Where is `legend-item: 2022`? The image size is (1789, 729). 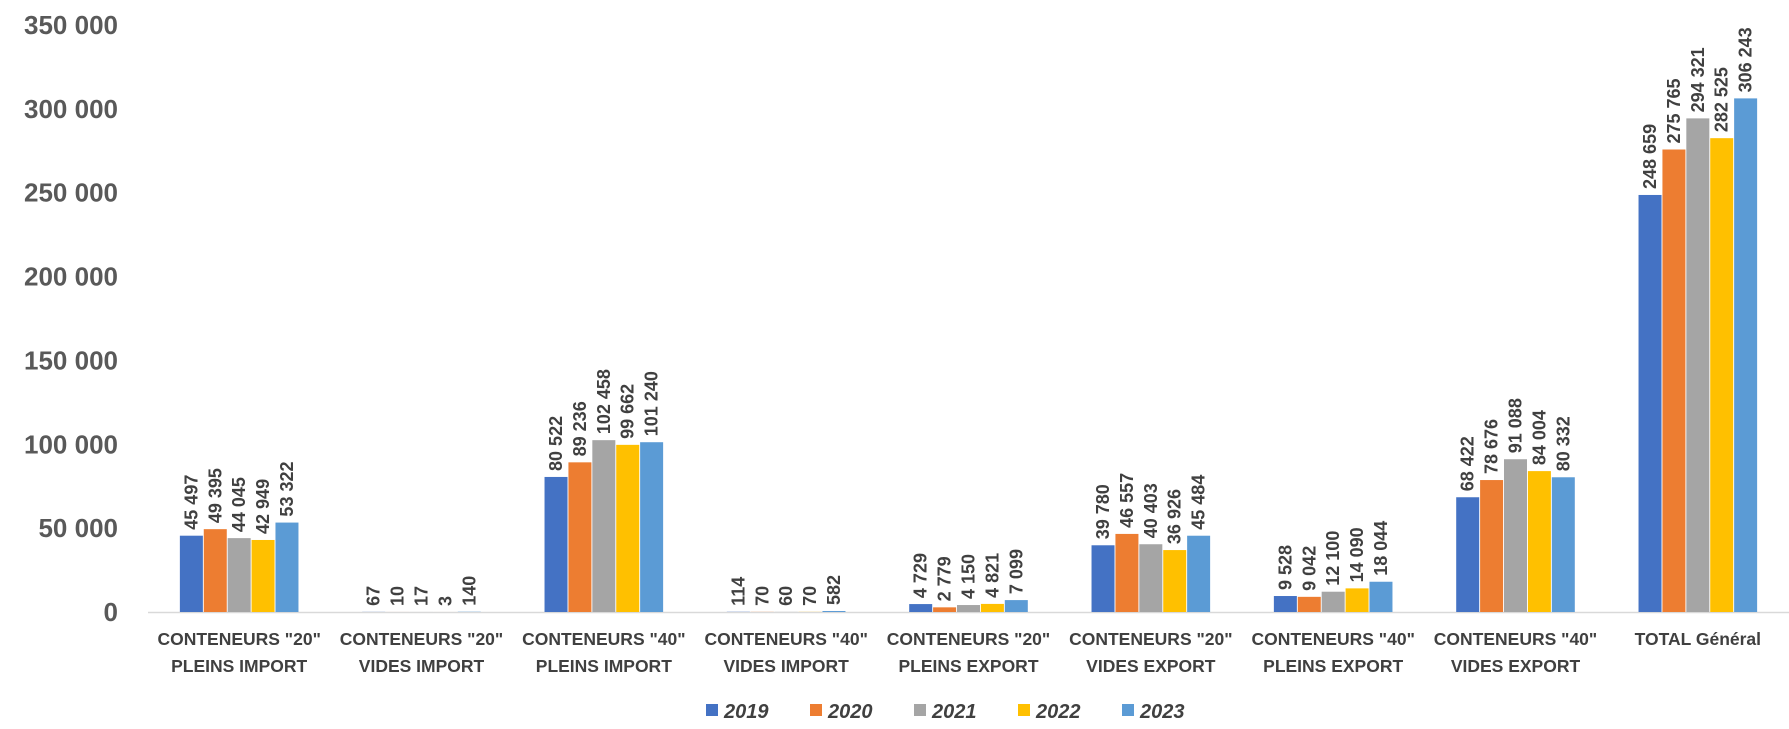
legend-item: 2022 is located at coordinates (1049, 712).